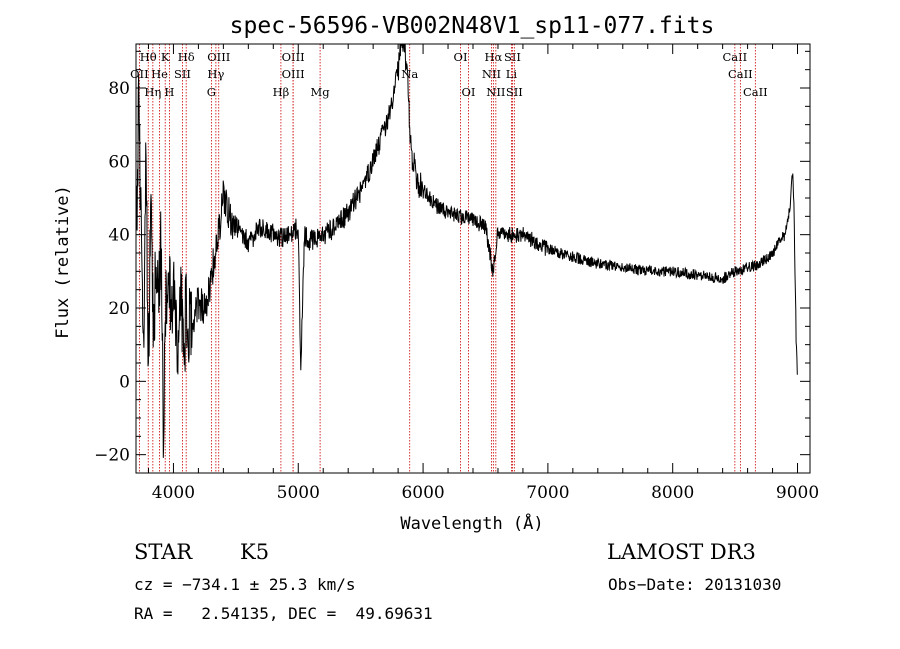 This screenshot has height=649, width=900. What do you see at coordinates (152, 92) in the screenshot?
I see `line-label-hη: Hη` at bounding box center [152, 92].